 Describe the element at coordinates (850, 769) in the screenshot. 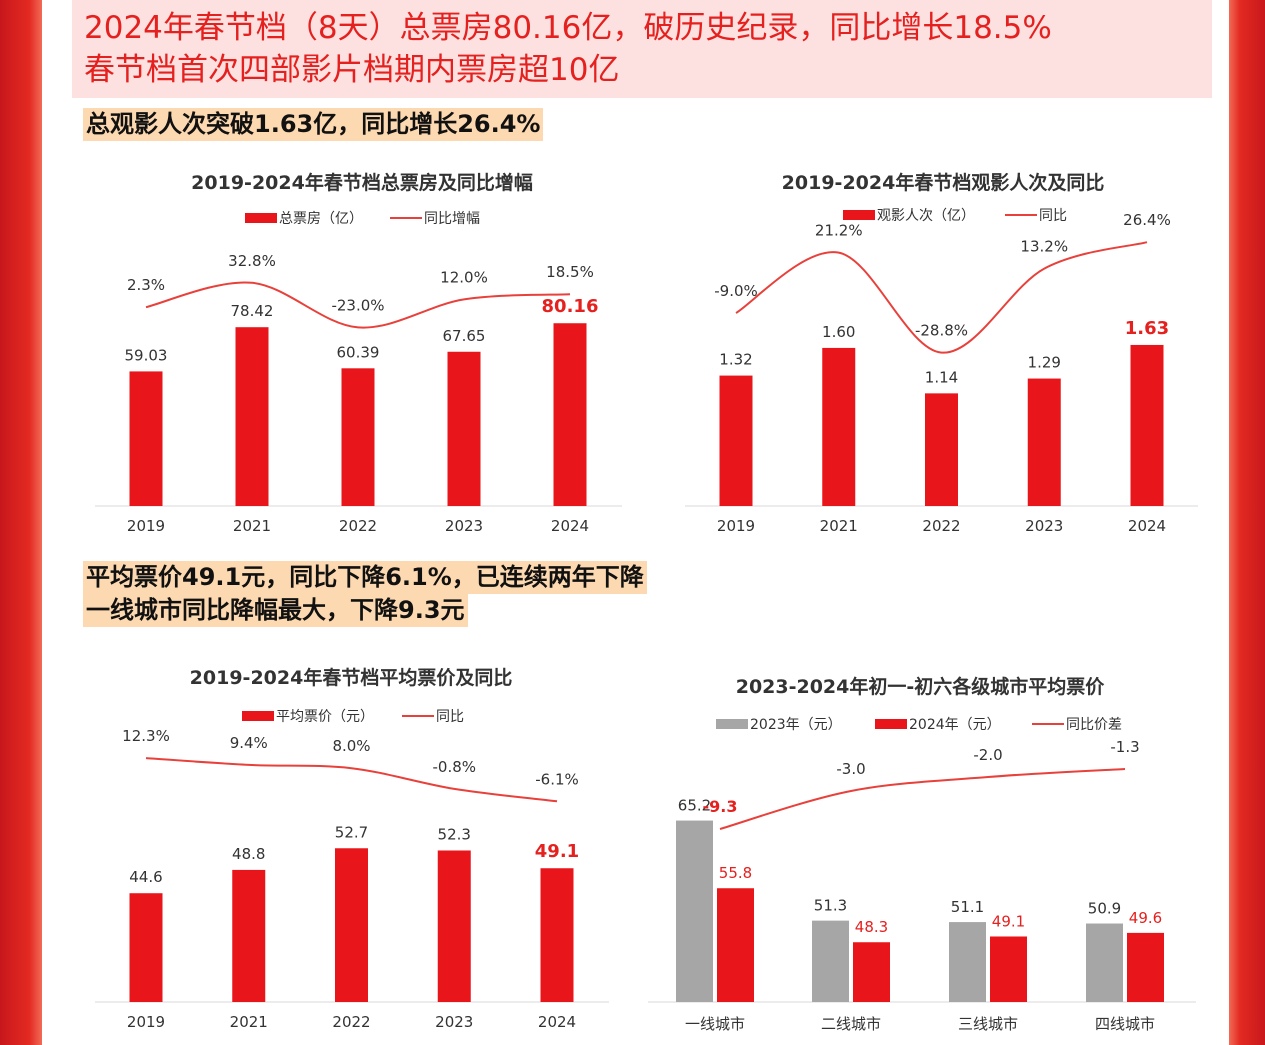

I see `price-diff-label: -3.0` at that location.